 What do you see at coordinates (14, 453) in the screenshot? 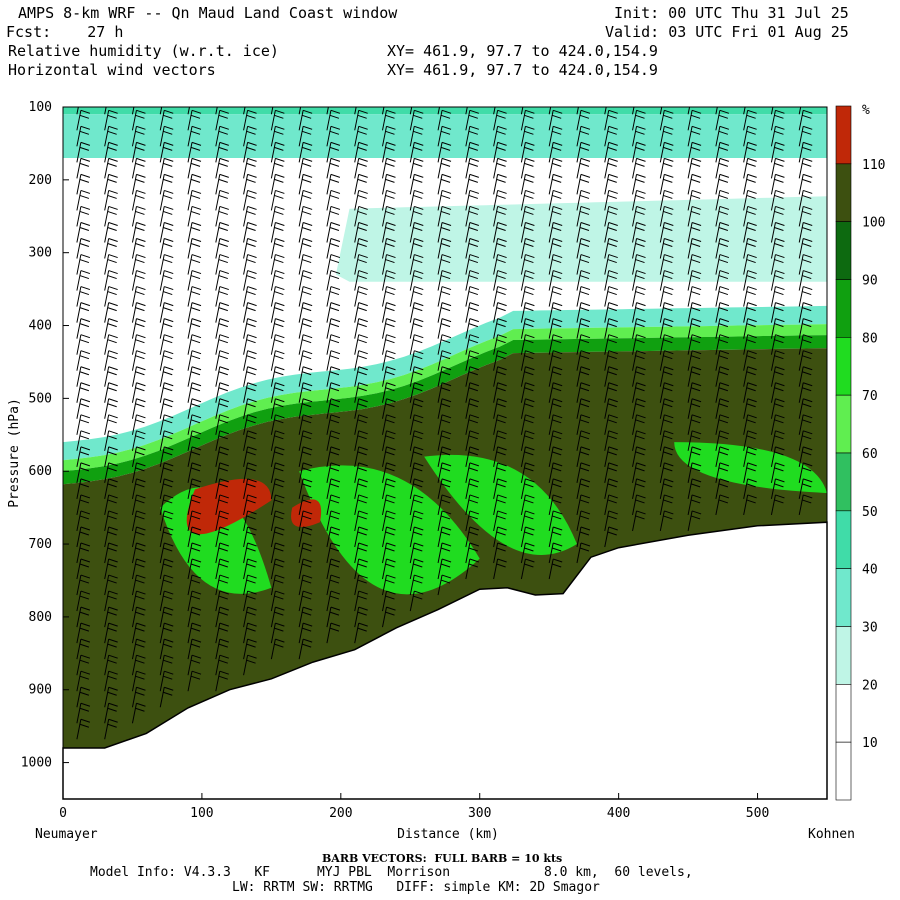
I see `y-axis-label: Pressure (hPa)` at bounding box center [14, 453].